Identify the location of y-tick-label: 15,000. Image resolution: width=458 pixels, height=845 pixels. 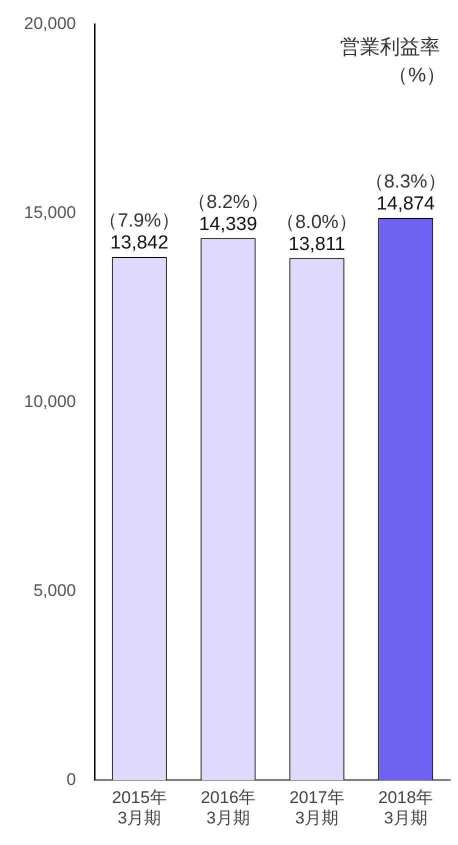
(50, 212).